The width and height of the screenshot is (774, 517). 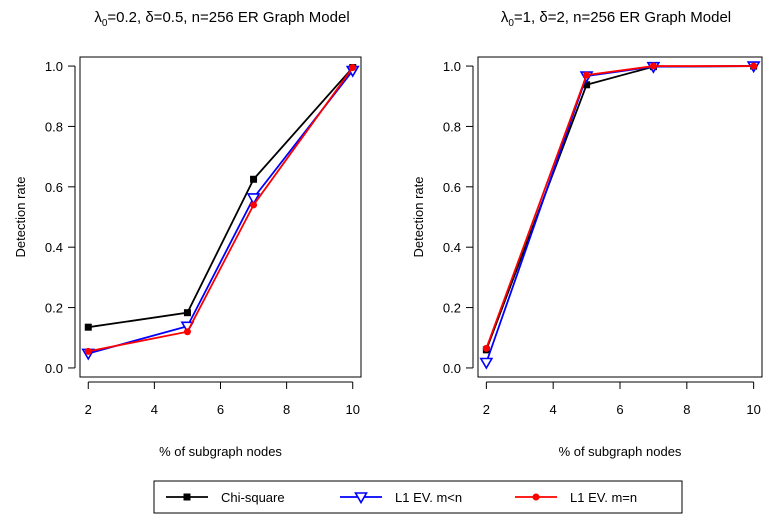 I want to click on legend-label: L1 EV. m<n, so click(x=428, y=497).